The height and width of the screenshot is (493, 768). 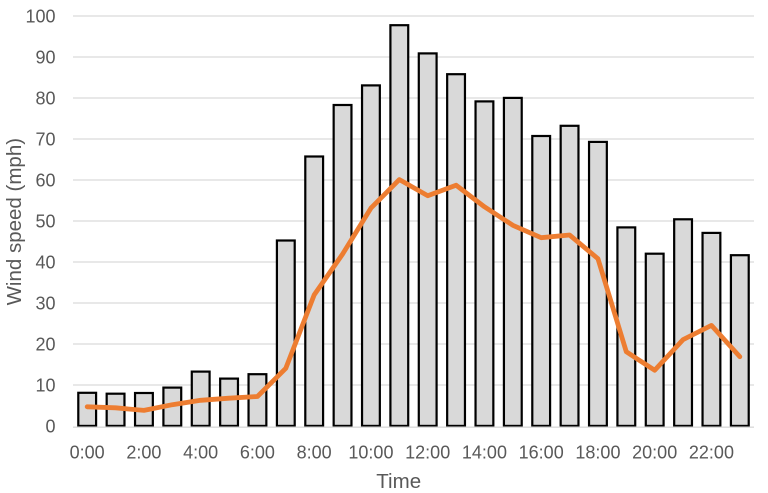 What do you see at coordinates (40, 17) in the screenshot?
I see `svg-text: 100` at bounding box center [40, 17].